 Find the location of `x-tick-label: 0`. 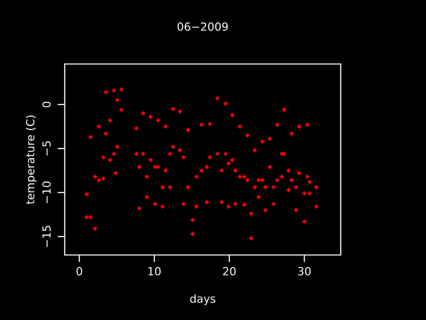

x-tick-label: 0 is located at coordinates (79, 271).